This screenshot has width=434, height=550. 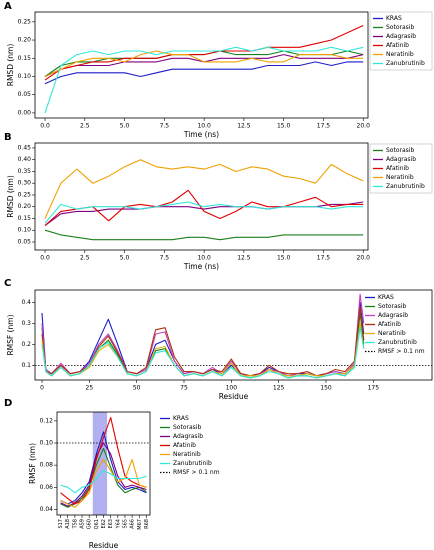 I want to click on x-tick-label: R68, so click(x=147, y=524).